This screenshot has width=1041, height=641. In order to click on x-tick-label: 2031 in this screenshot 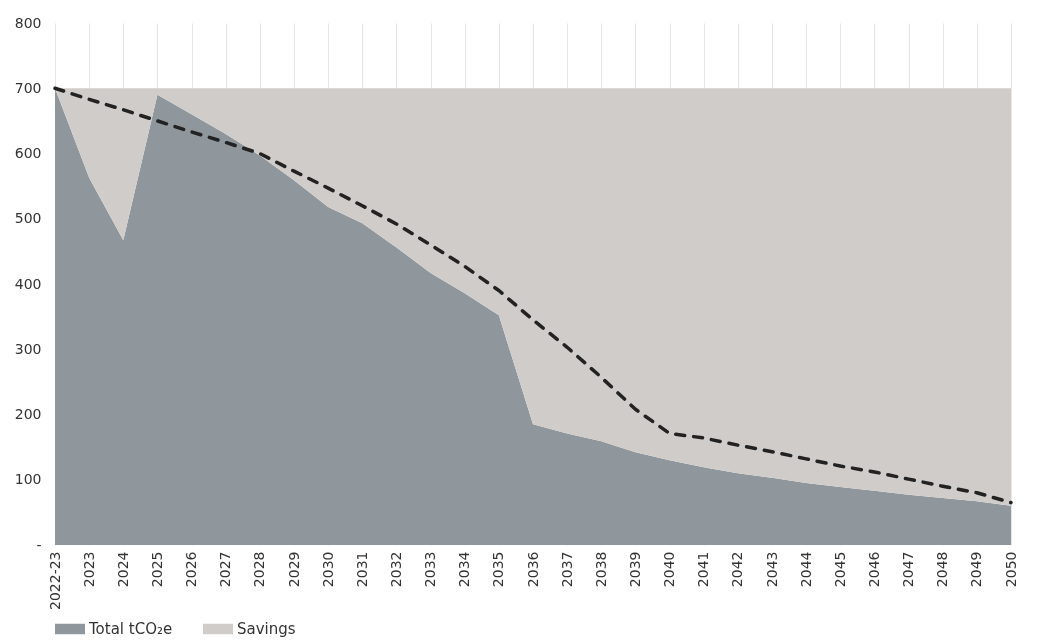, I will do `click(361, 569)`.